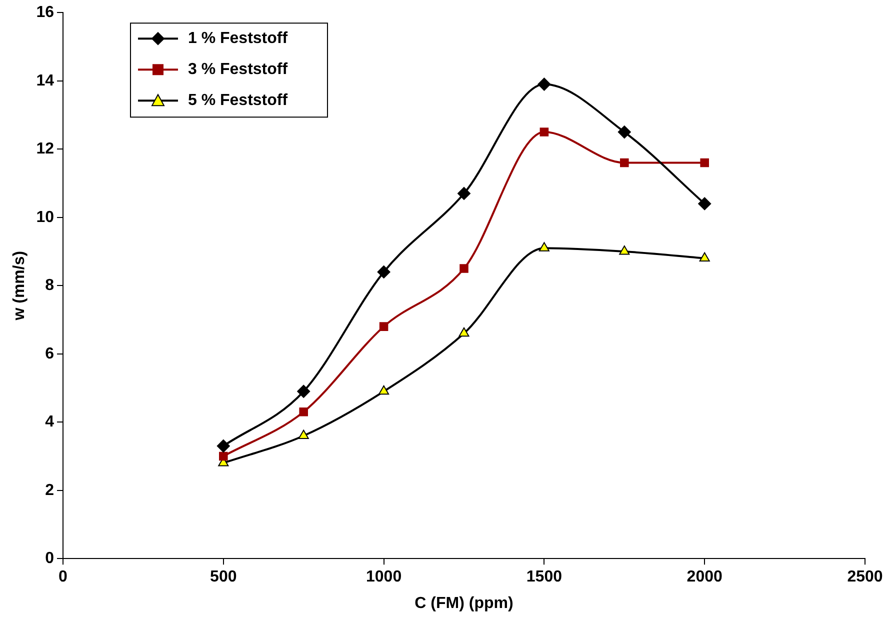  What do you see at coordinates (63, 577) in the screenshot?
I see `x-tick-label: 0` at bounding box center [63, 577].